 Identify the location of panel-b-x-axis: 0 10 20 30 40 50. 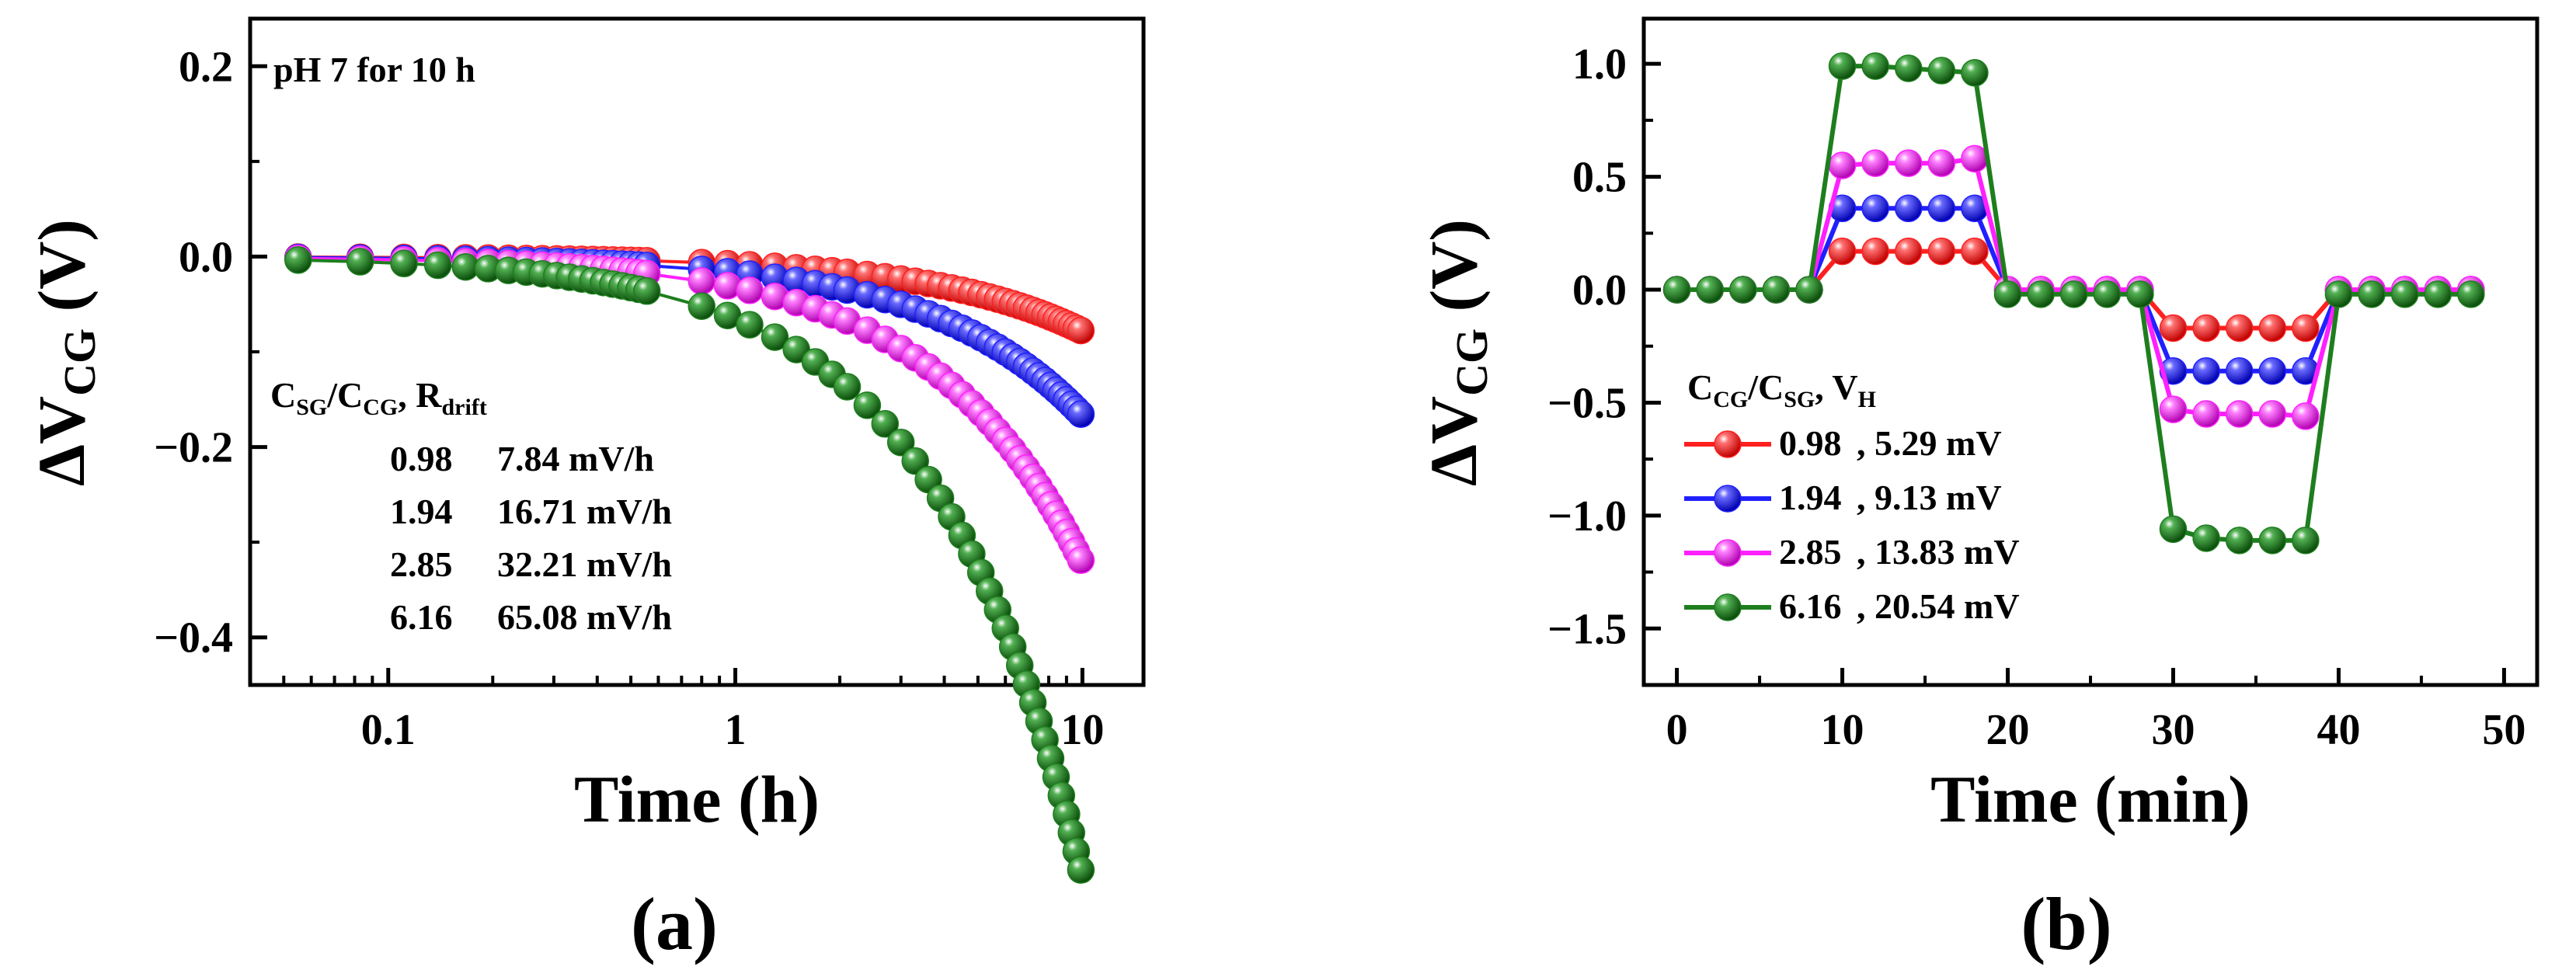
(2096, 711).